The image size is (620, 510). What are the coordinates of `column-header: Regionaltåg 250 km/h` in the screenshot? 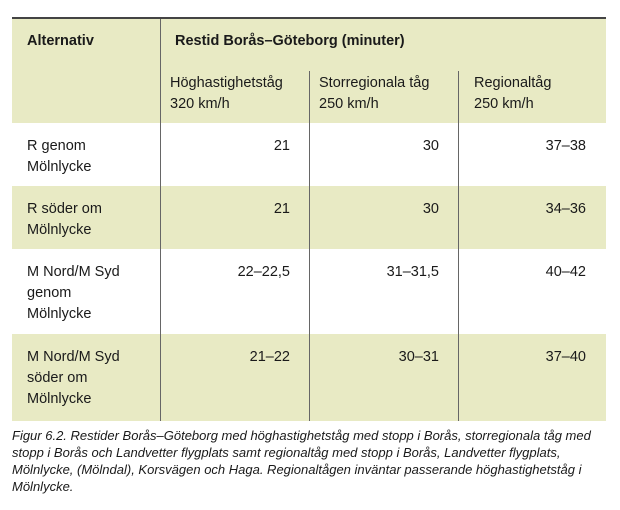 It's located at (513, 93).